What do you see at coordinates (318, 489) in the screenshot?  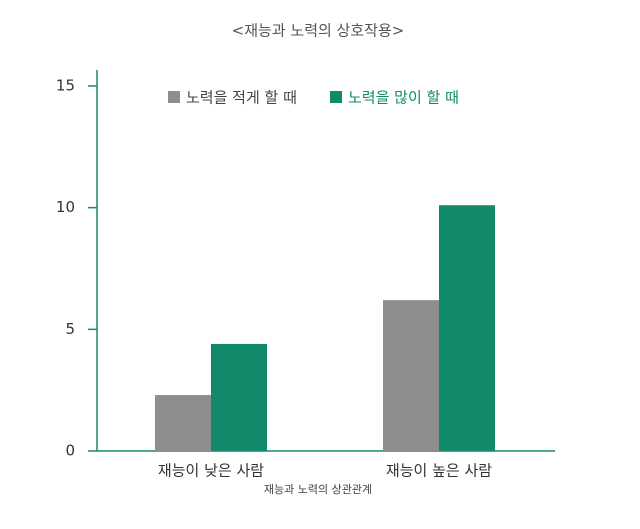 I see `caption: 재능과 노력의 상관관계` at bounding box center [318, 489].